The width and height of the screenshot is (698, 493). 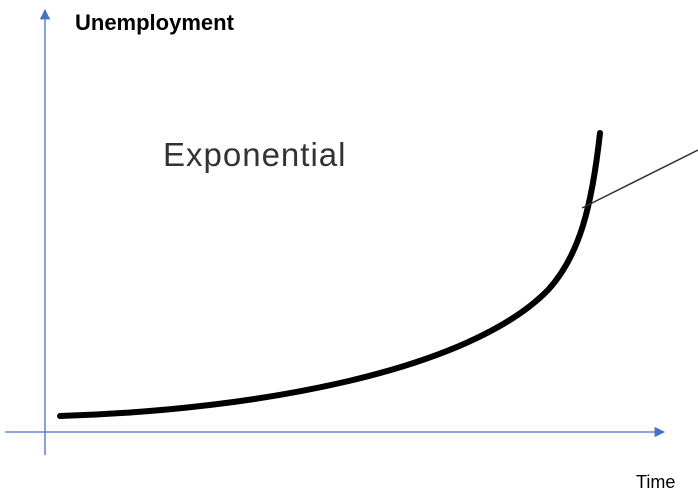 I want to click on y-axis-label: Unemployment, so click(x=155, y=22).